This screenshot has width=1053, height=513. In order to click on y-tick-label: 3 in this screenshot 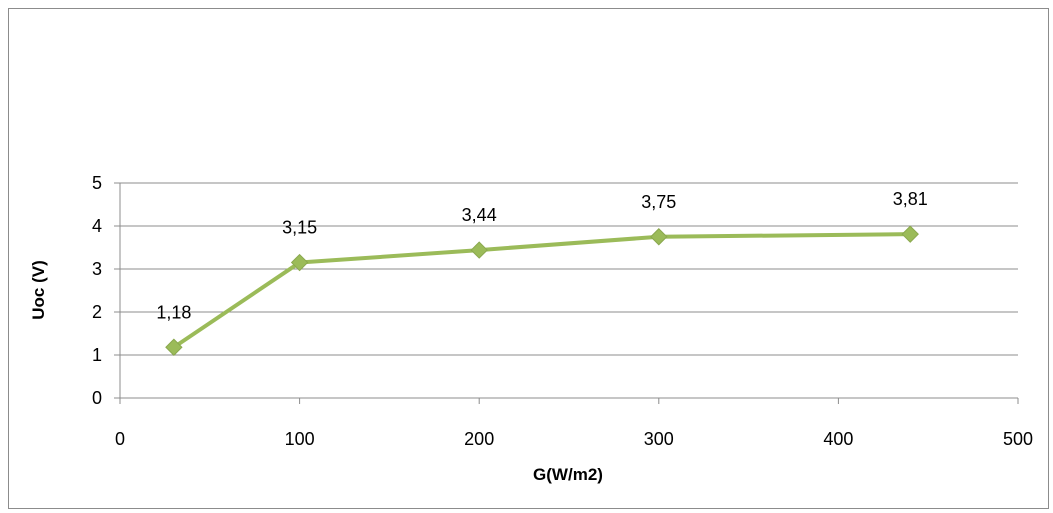, I will do `click(97, 269)`.